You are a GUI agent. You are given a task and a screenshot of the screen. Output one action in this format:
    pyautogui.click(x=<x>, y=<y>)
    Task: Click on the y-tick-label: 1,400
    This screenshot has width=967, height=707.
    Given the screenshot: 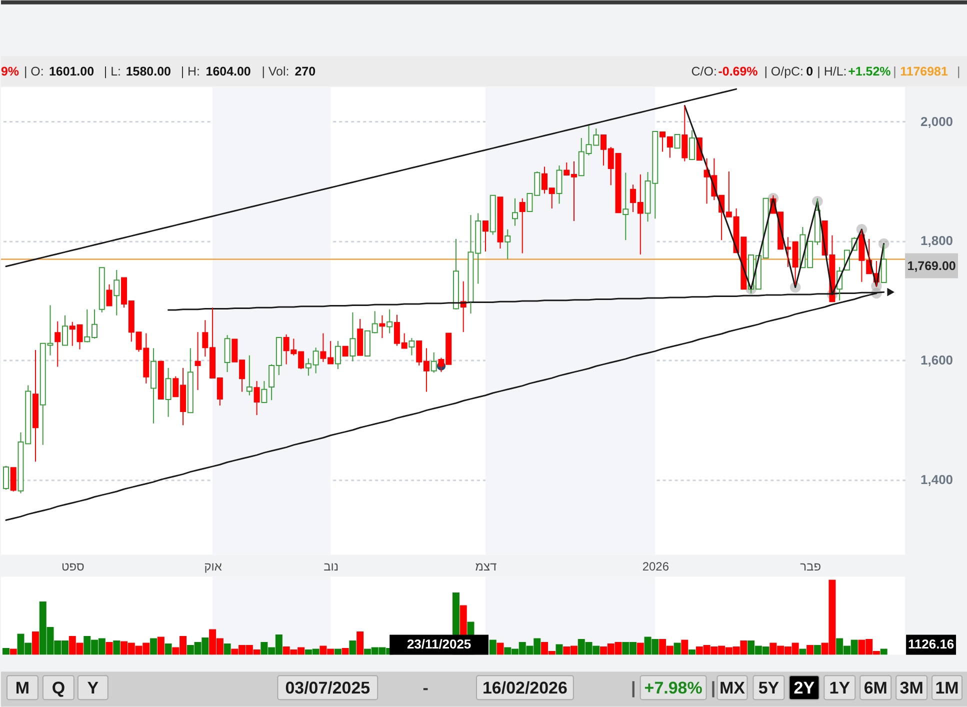 What is the action you would take?
    pyautogui.click(x=937, y=480)
    